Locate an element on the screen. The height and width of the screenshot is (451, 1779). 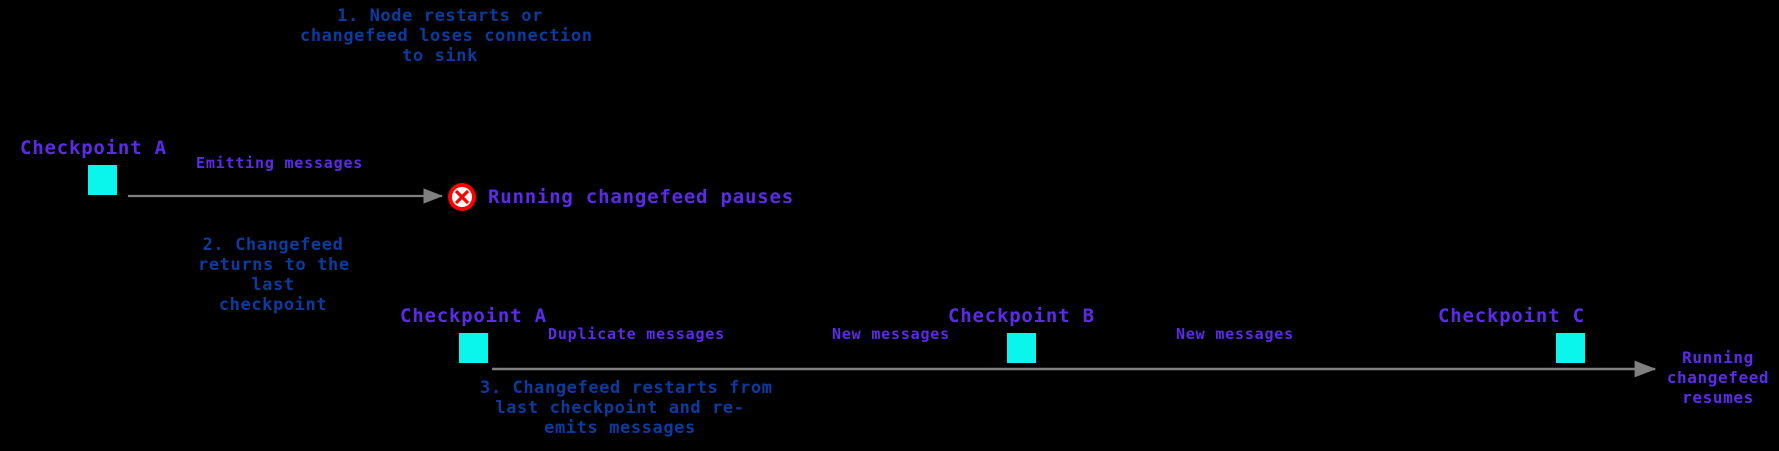
running-changefeed-pauses-label: Running changefeed pauses is located at coordinates (641, 197).